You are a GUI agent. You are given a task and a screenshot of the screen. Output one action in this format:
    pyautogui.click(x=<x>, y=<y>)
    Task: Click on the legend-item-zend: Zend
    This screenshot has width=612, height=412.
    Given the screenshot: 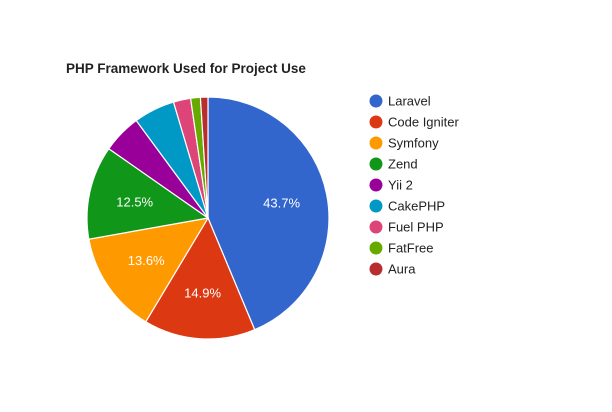 What is the action you would take?
    pyautogui.click(x=393, y=164)
    